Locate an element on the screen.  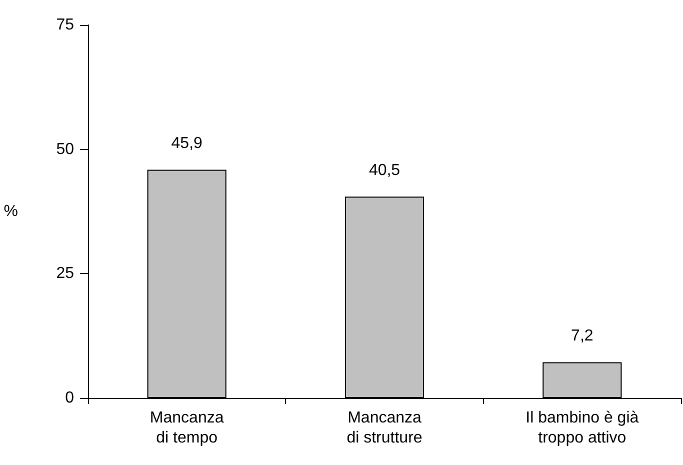
y-tick-label: 25 is located at coordinates (65, 273).